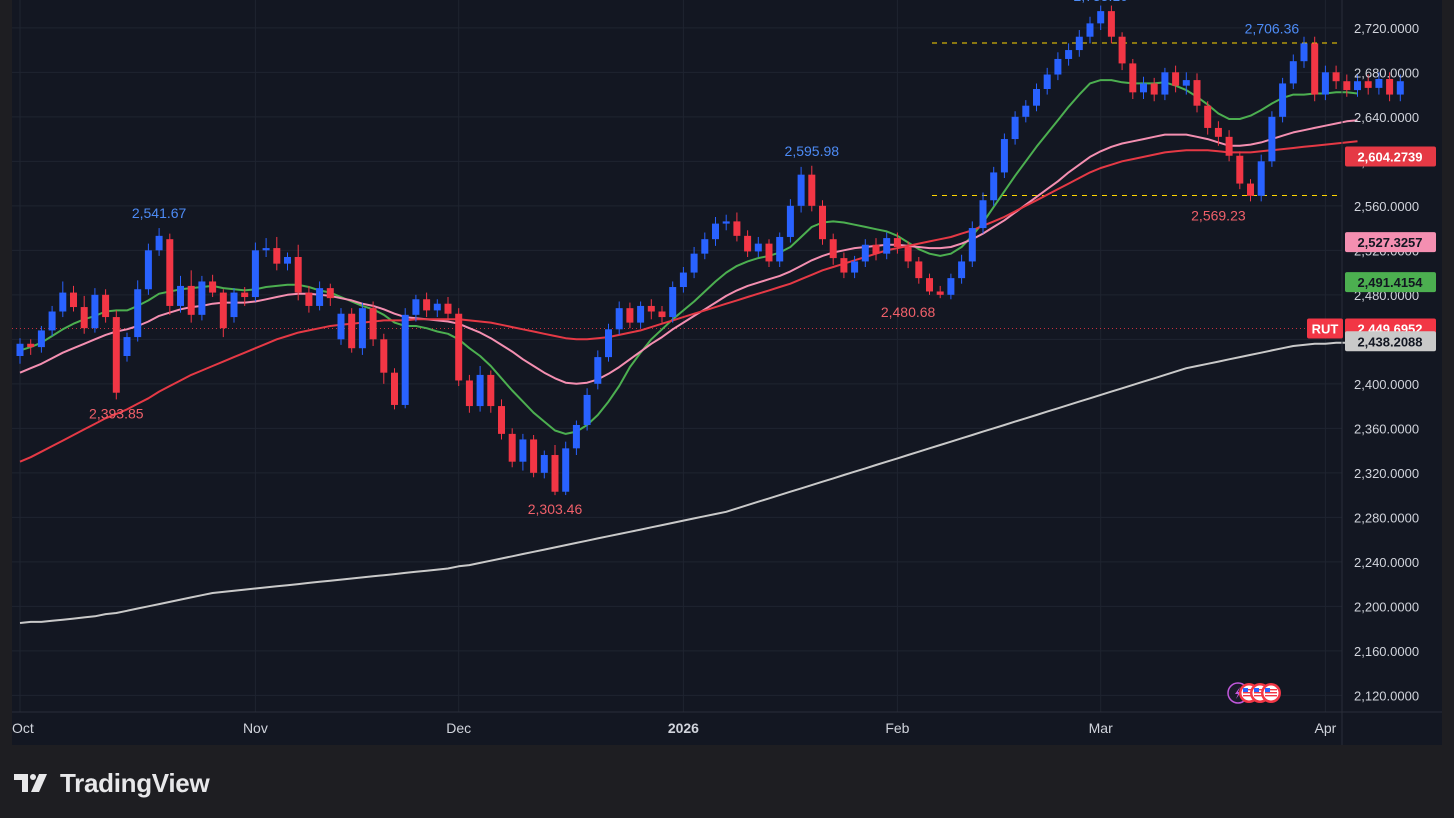 The image size is (1454, 818). What do you see at coordinates (135, 782) in the screenshot?
I see `brand-name: TradingView` at bounding box center [135, 782].